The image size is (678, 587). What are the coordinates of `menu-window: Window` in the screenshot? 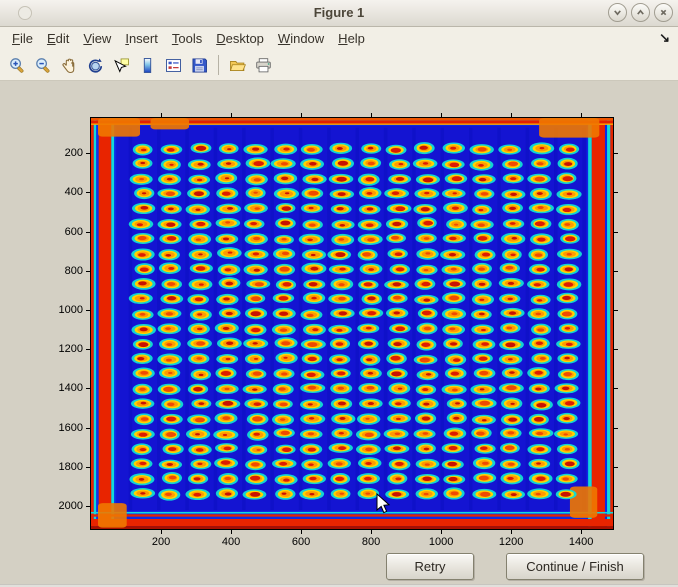 It's located at (301, 38).